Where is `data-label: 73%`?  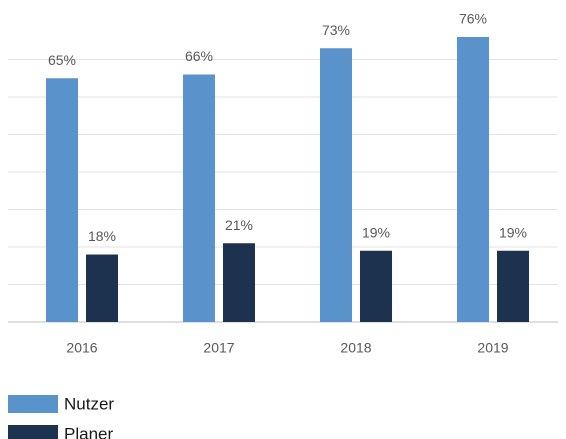
data-label: 73% is located at coordinates (336, 30).